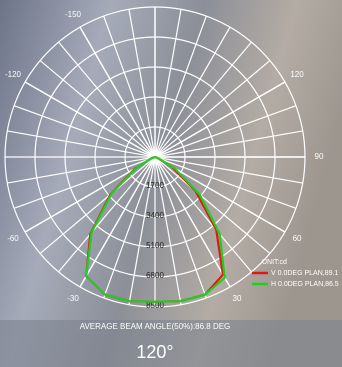 This screenshot has width=342, height=367. I want to click on r-tick-label: 3400, so click(155, 215).